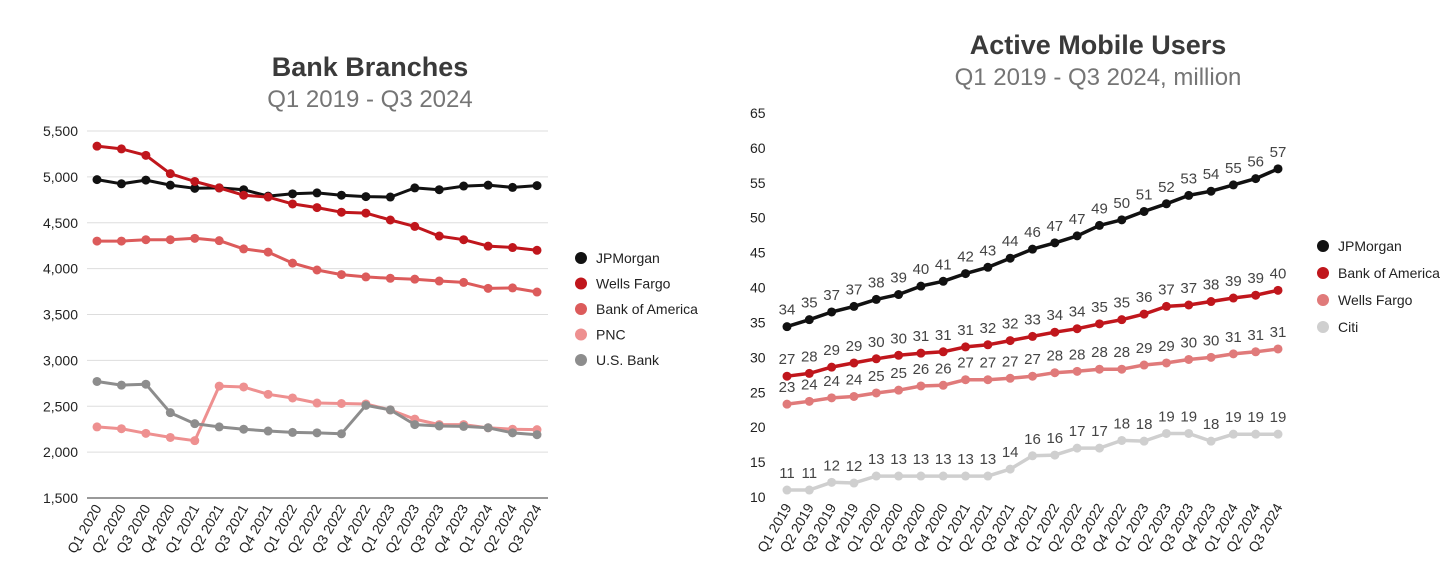 This screenshot has width=1456, height=569. I want to click on data-label: 53, so click(1188, 178).